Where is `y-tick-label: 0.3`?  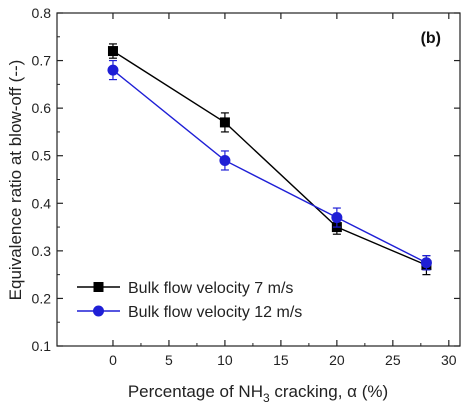 y-tick-label: 0.3 is located at coordinates (42, 251).